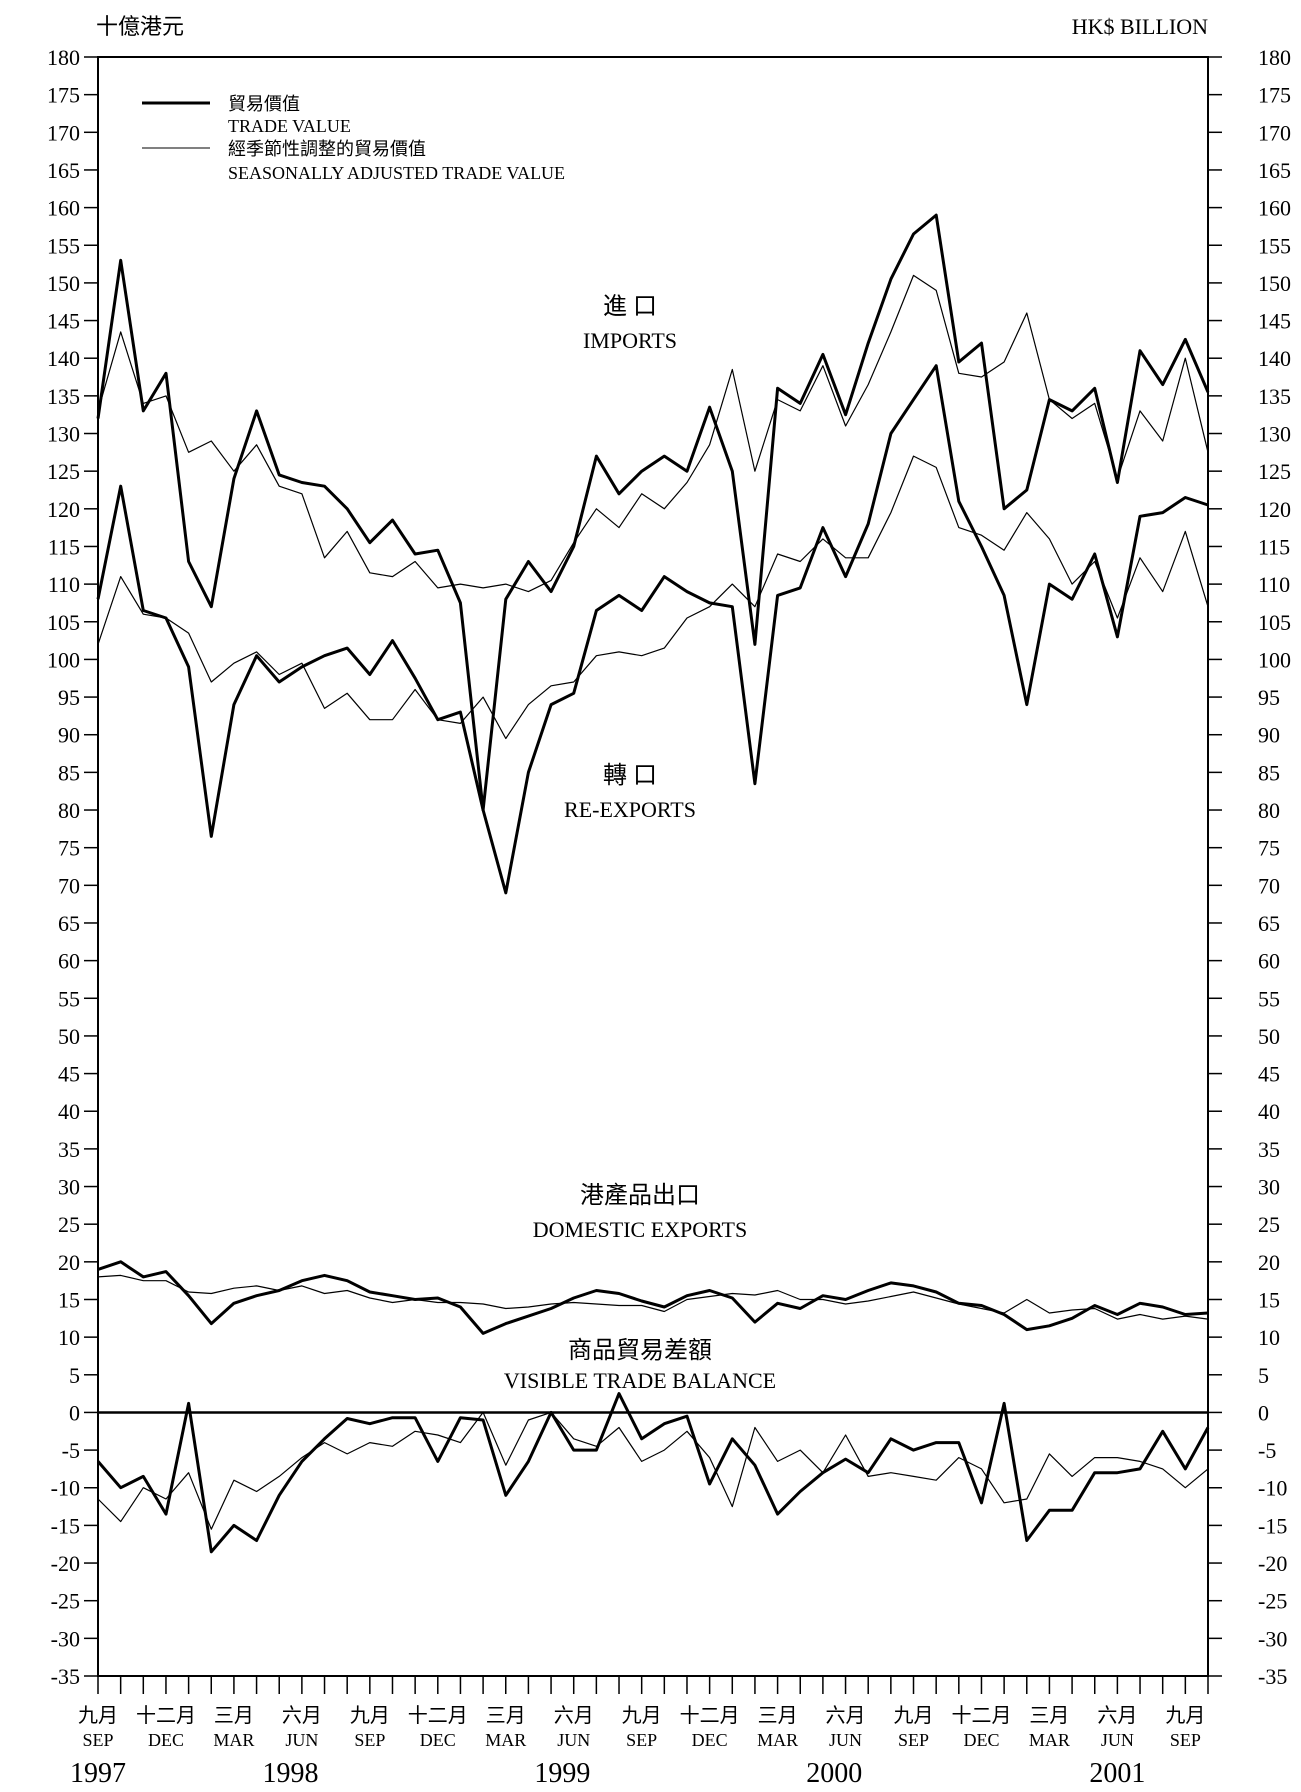  What do you see at coordinates (1267, 1450) in the screenshot?
I see `y-tick-label-right: -5` at bounding box center [1267, 1450].